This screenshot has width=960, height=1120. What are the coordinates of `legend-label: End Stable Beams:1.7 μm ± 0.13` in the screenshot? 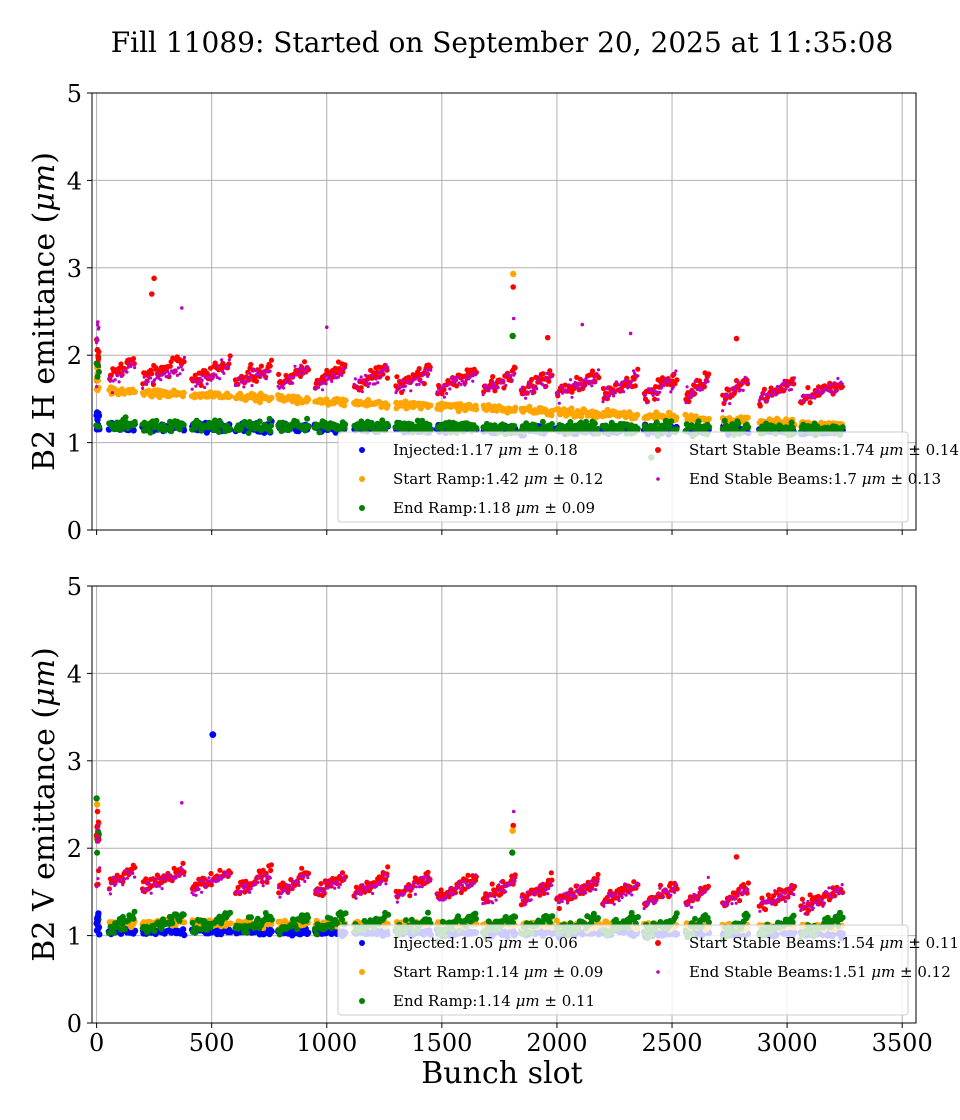 It's located at (815, 479).